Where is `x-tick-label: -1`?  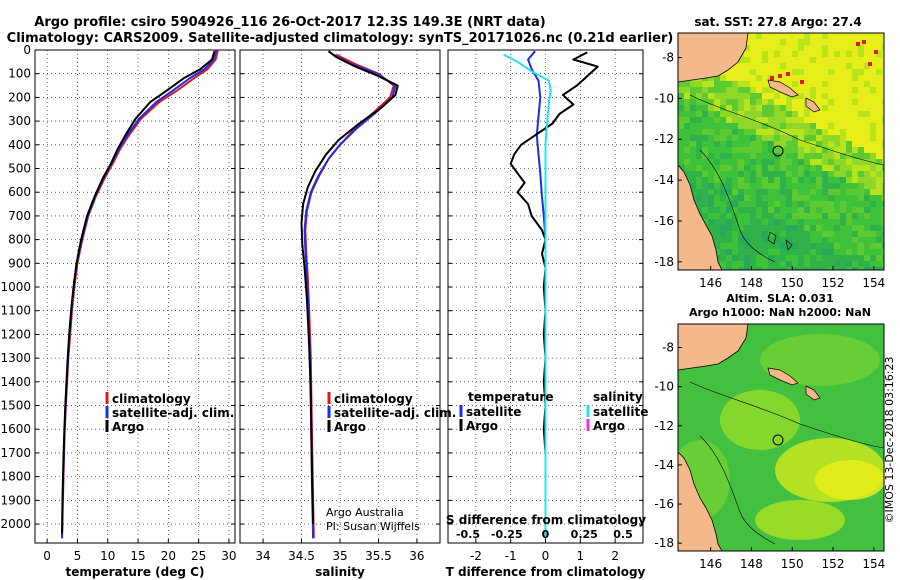 x-tick-label: -1 is located at coordinates (511, 556).